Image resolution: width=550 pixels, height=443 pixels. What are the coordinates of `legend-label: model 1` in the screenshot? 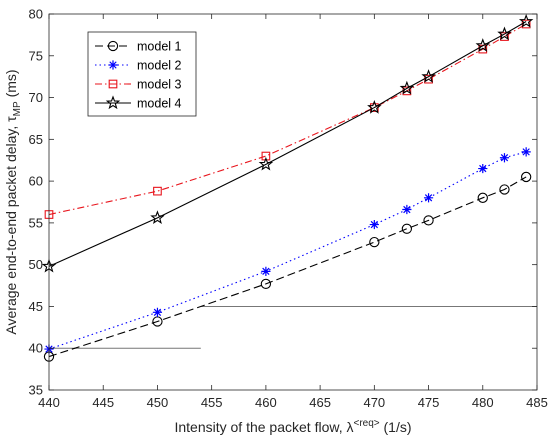 It's located at (159, 47).